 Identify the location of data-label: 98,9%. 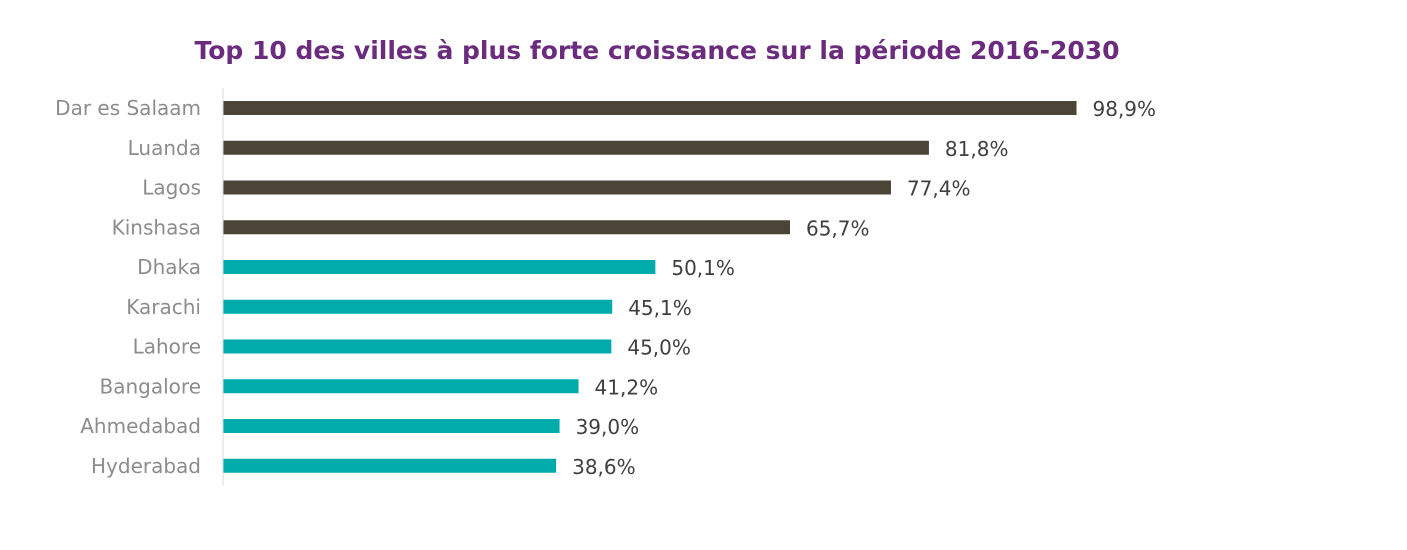
(1125, 109).